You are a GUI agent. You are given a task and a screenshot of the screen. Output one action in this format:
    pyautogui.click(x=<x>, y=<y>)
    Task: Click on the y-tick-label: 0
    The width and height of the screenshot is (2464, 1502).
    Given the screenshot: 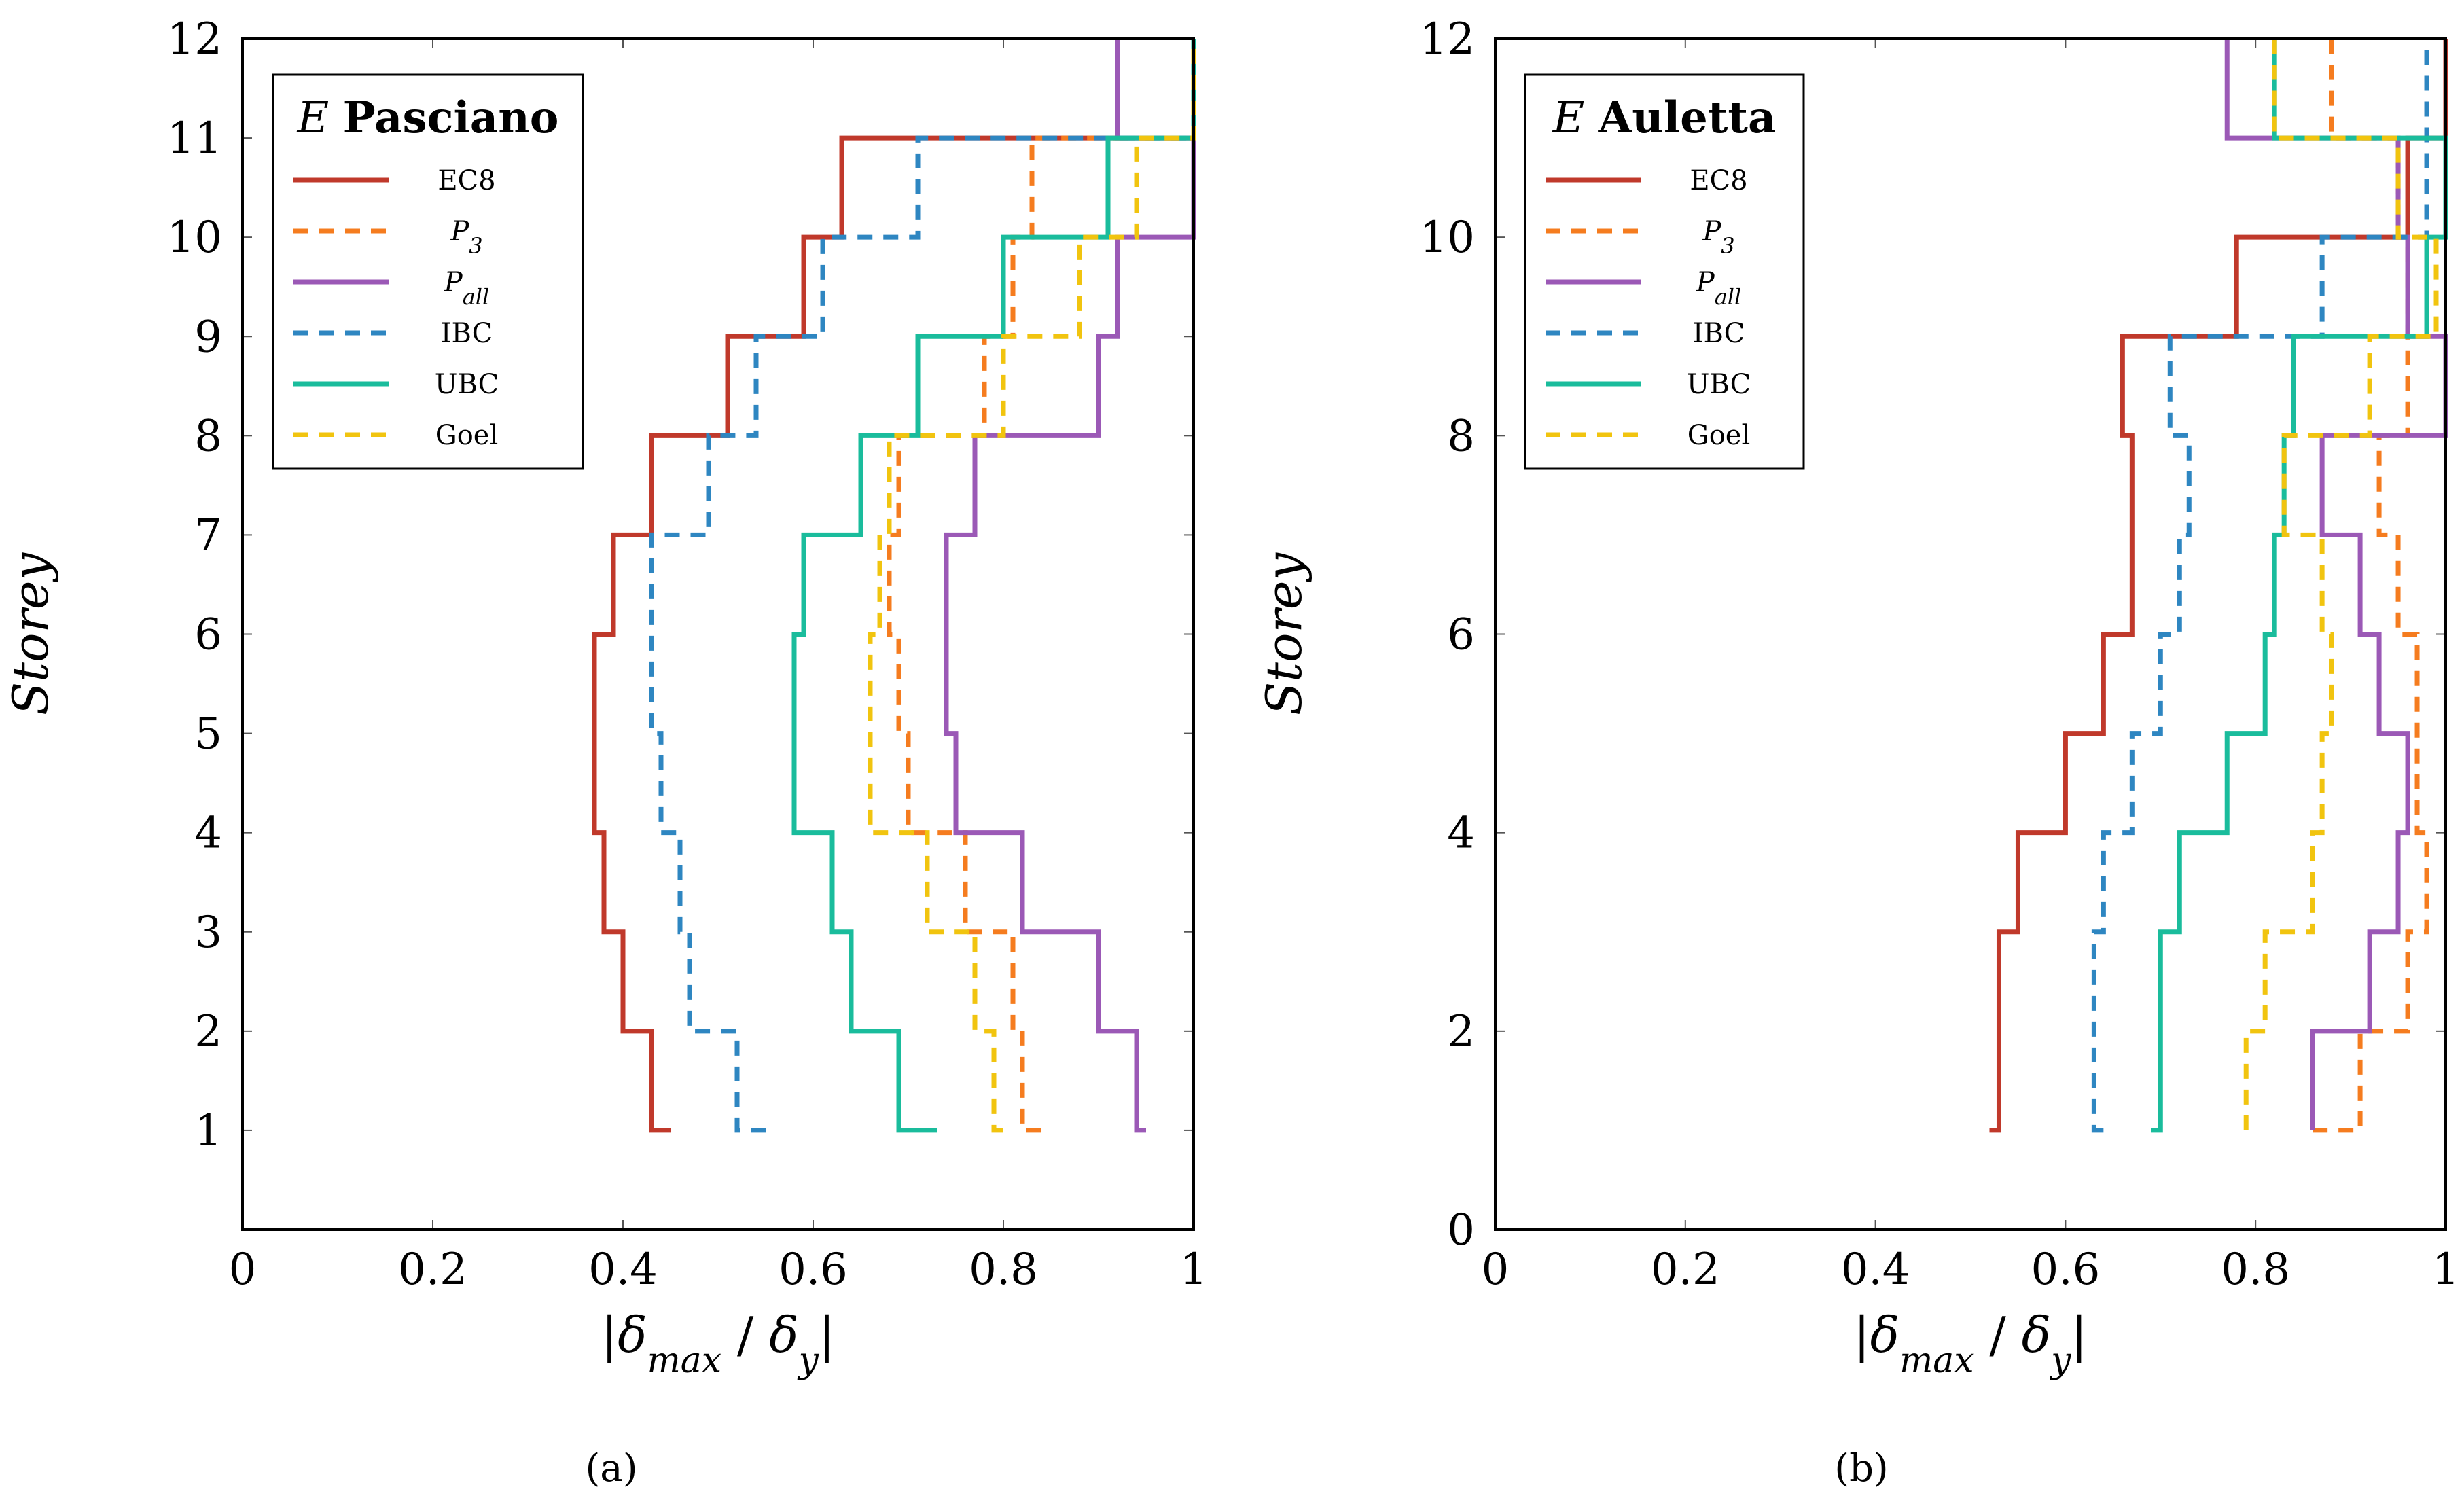 What is the action you would take?
    pyautogui.click(x=1461, y=1230)
    